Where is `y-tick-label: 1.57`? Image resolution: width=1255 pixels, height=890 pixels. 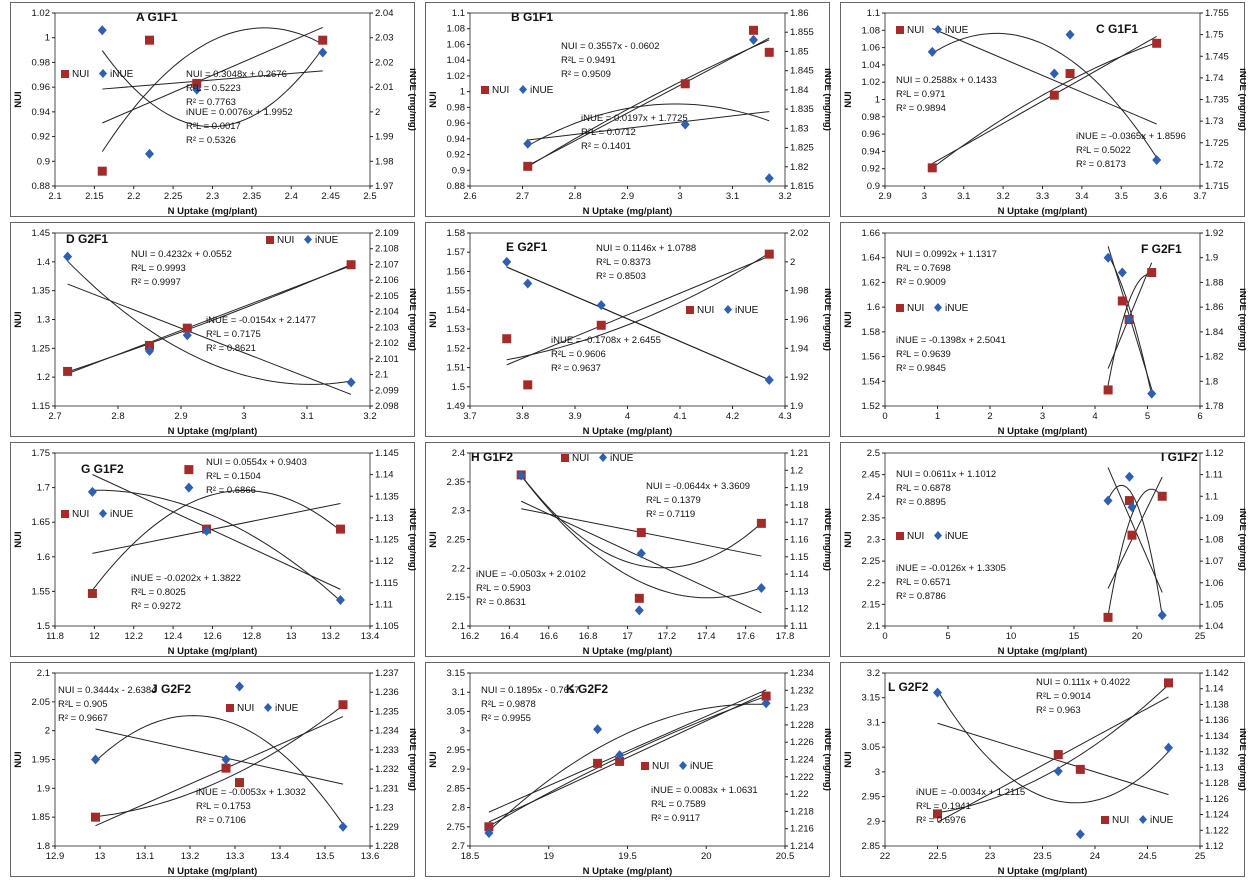 y-tick-label: 1.57 is located at coordinates (456, 252).